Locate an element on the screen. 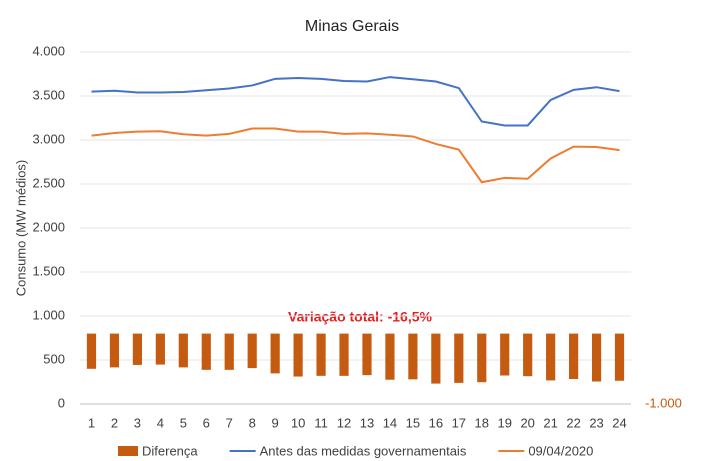  x-tick-label: 16 is located at coordinates (436, 422).